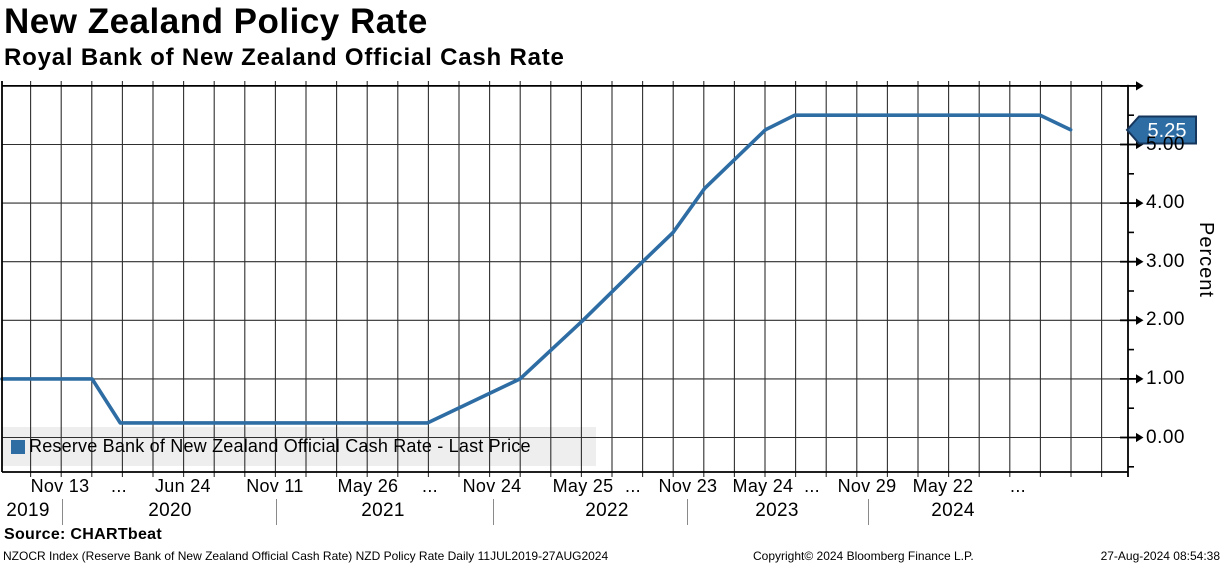  I want to click on last-price-badge: 5.25, so click(1161, 130).